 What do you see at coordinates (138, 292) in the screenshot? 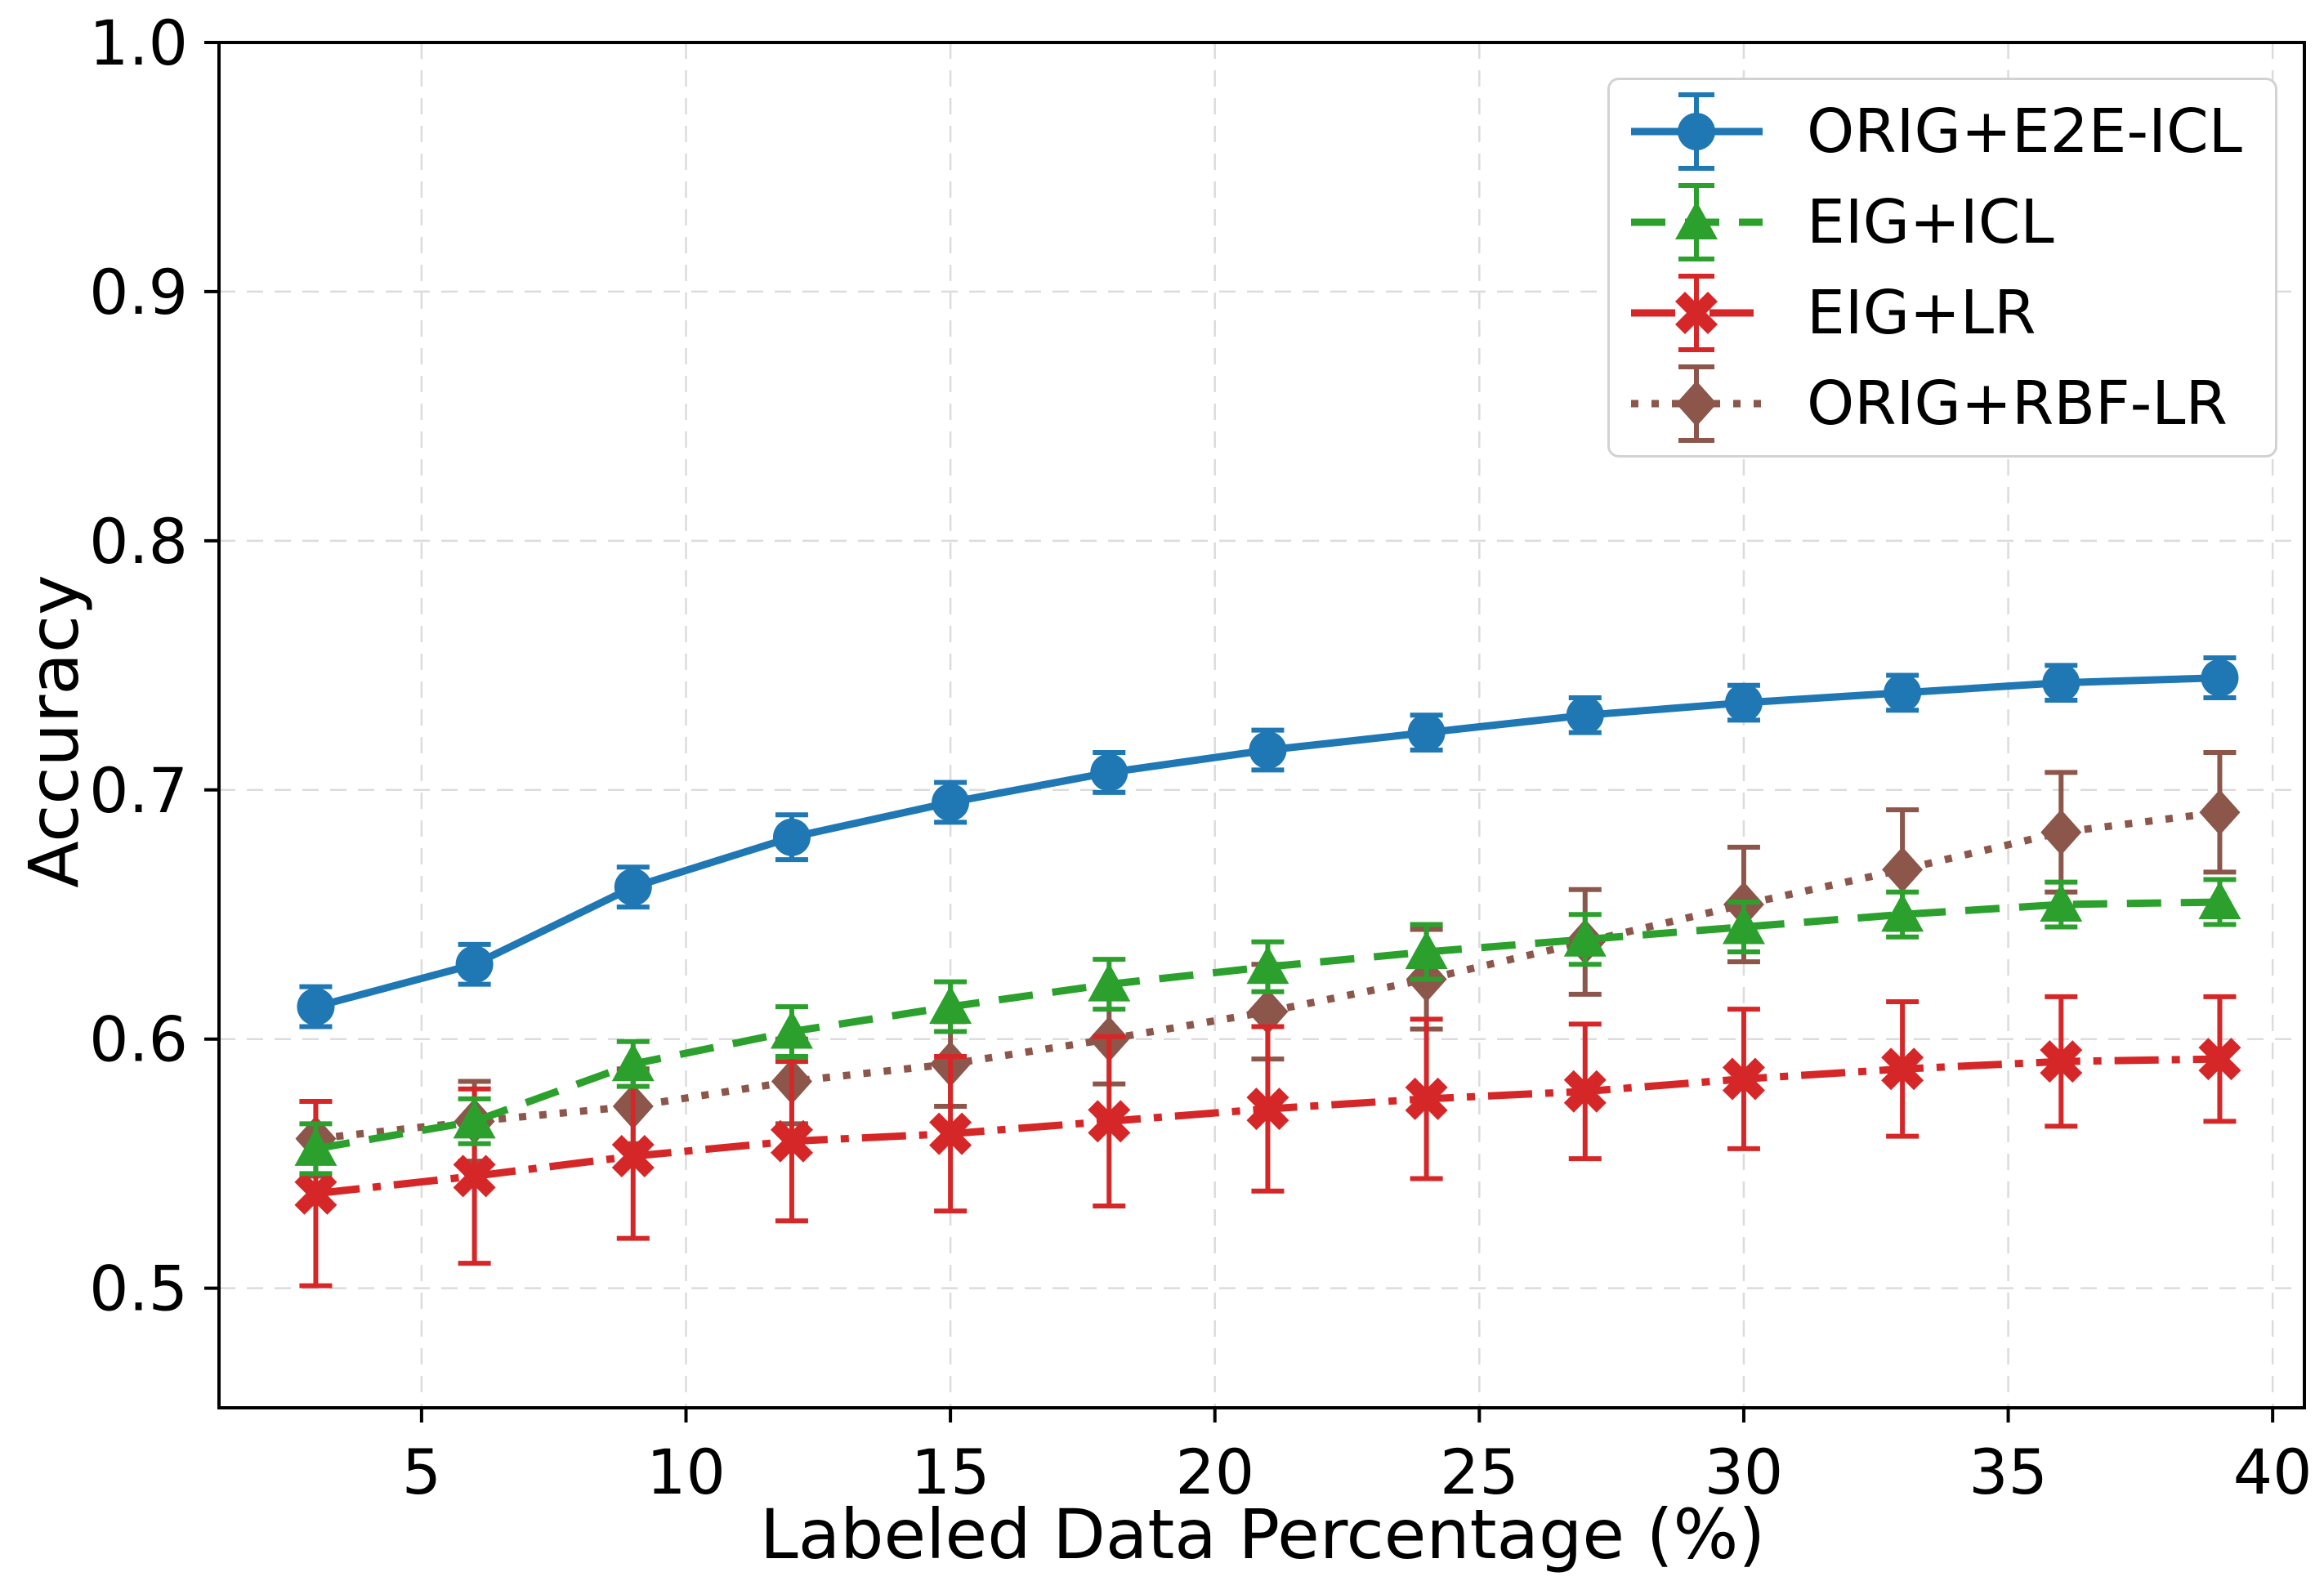
I see `y-tick-label: 0.9` at bounding box center [138, 292].